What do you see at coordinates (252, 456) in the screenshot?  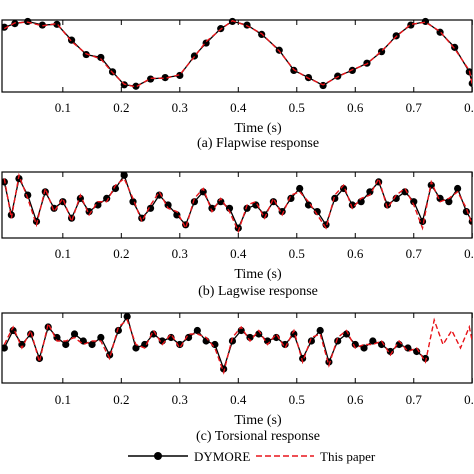 I see `legend: DYMORE This paper` at bounding box center [252, 456].